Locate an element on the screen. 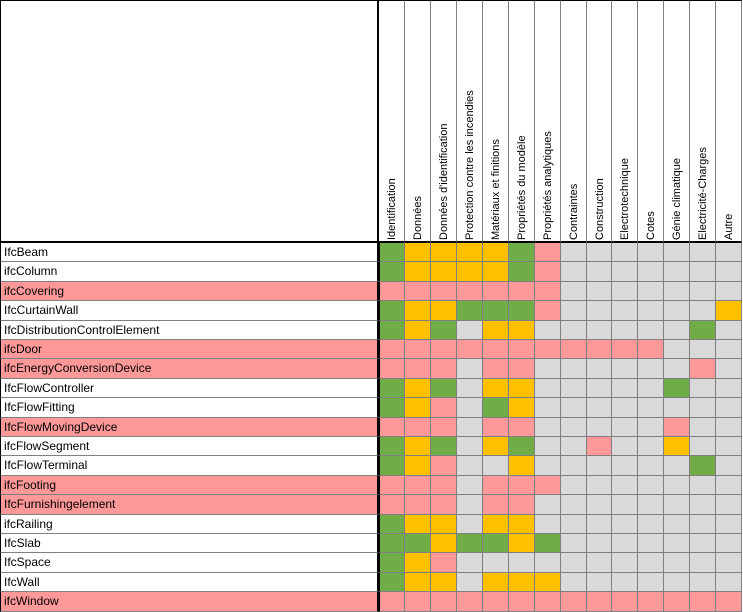 Image resolution: width=743 pixels, height=612 pixels. row-label: IfcFlowMovingDevice is located at coordinates (189, 427).